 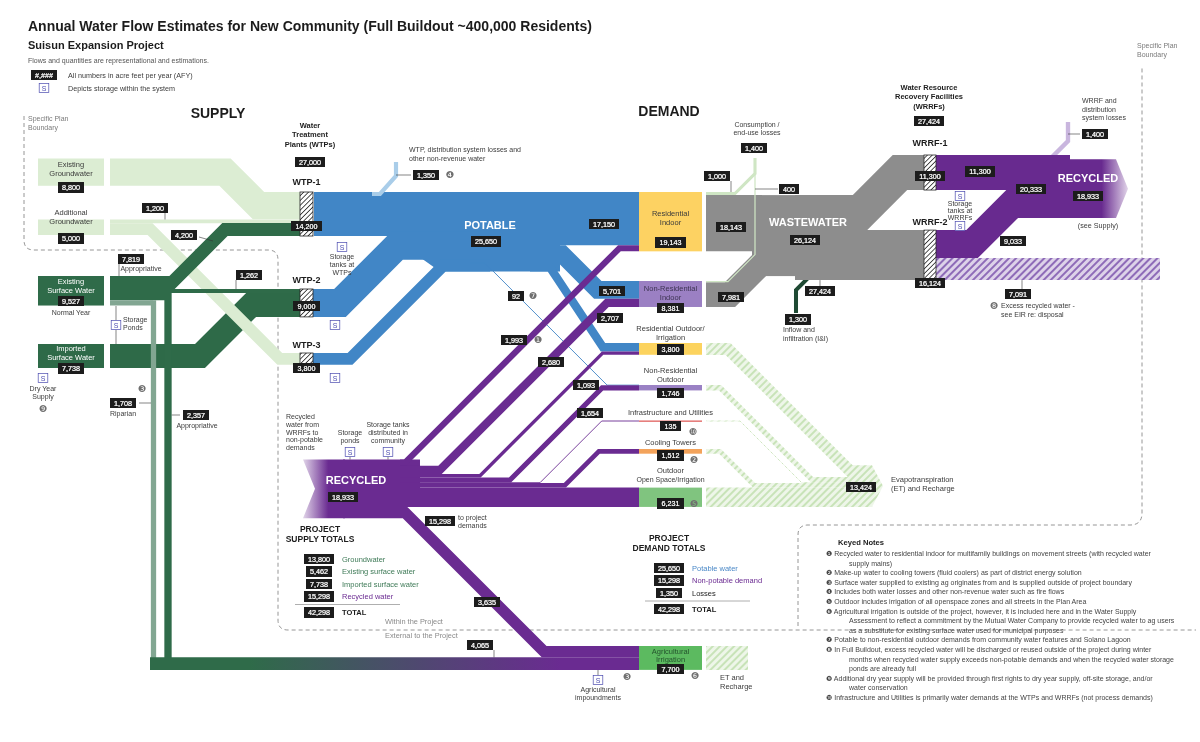 I want to click on text: PROJECT SUPPLY TOTALS, so click(x=320, y=534).